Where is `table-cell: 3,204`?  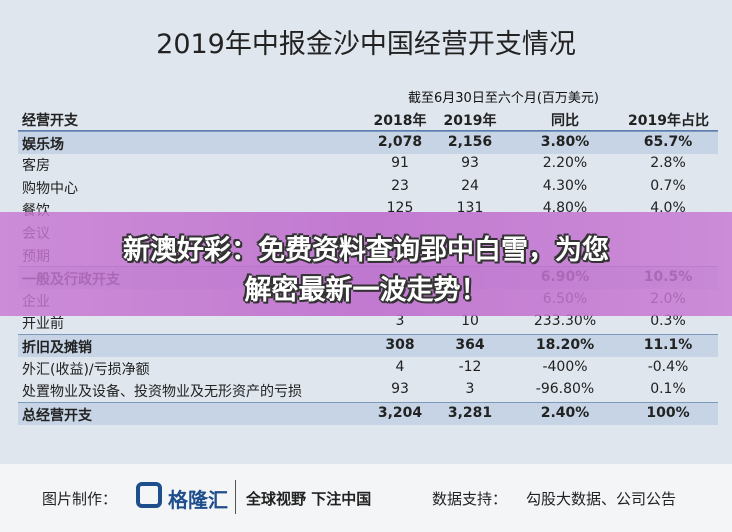
table-cell: 3,204 is located at coordinates (400, 412).